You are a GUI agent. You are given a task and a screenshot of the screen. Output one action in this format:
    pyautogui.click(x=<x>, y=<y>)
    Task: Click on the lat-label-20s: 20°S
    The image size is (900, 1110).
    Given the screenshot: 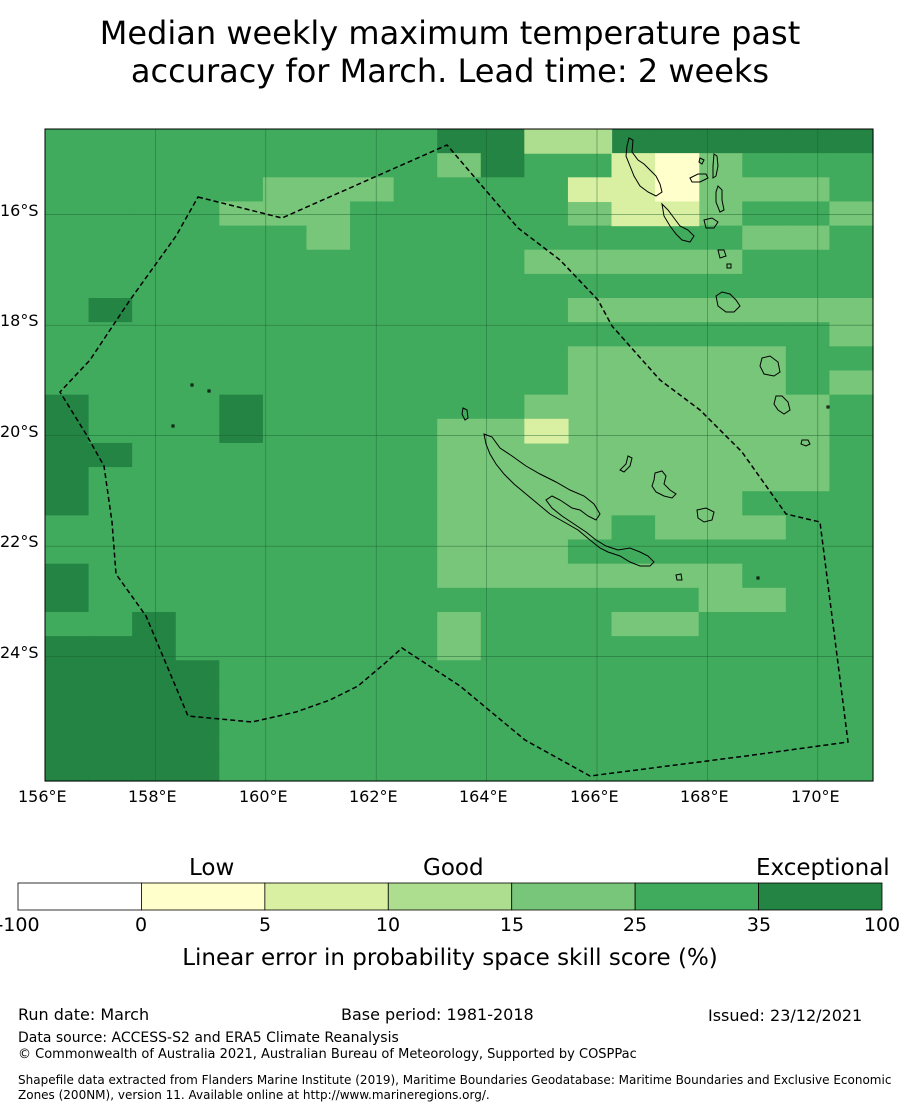 What is the action you would take?
    pyautogui.click(x=19, y=431)
    